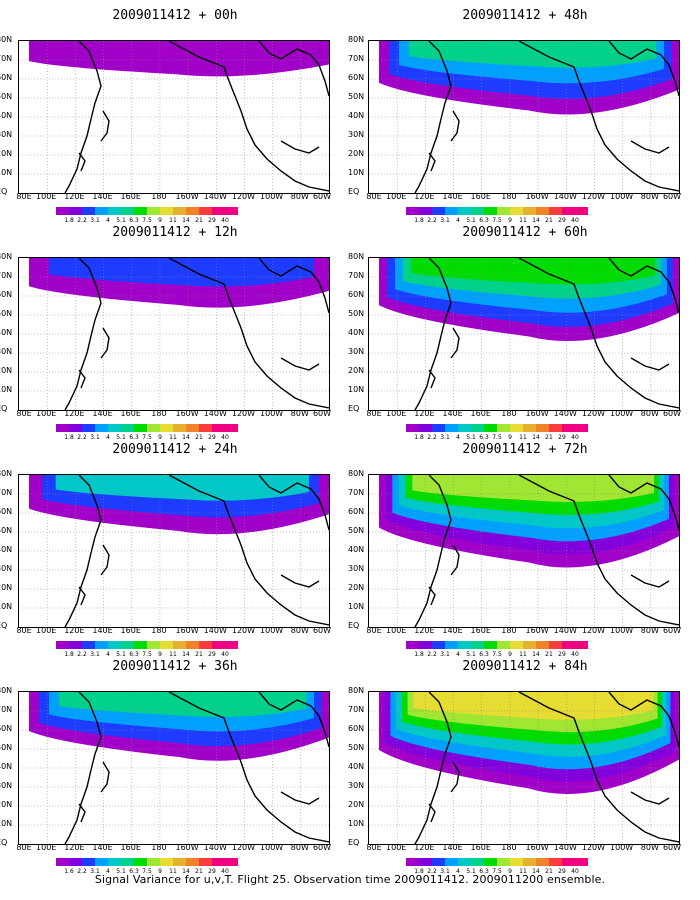  I want to click on longitude-label: 100W, so click(272, 847).